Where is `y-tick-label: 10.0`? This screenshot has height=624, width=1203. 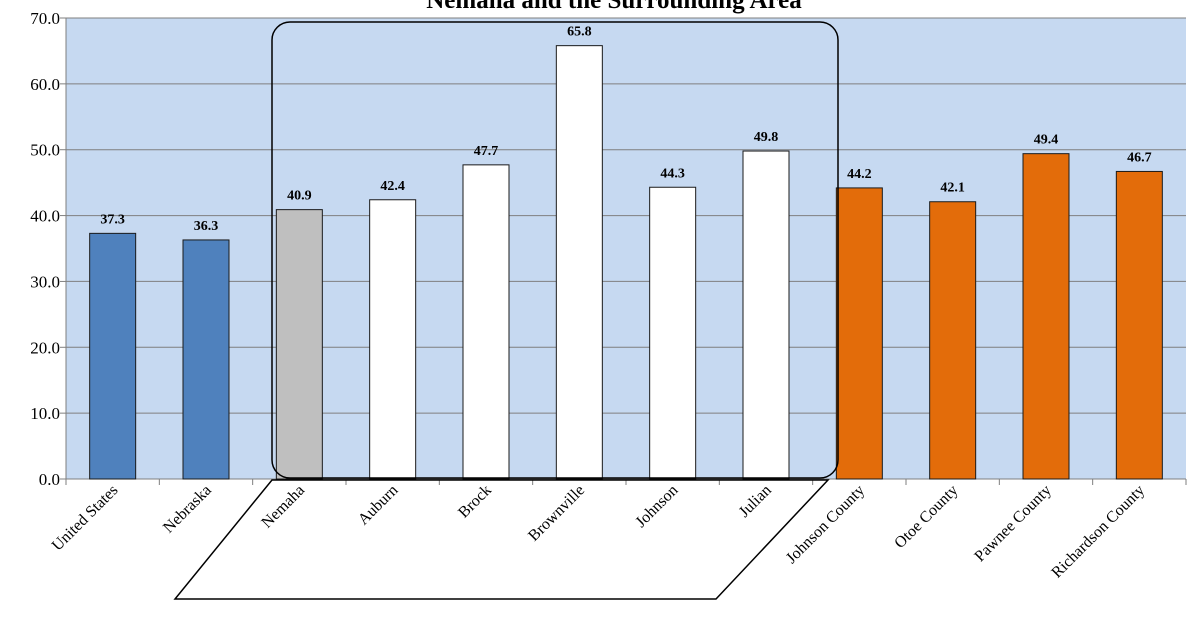 y-tick-label: 10.0 is located at coordinates (45, 413).